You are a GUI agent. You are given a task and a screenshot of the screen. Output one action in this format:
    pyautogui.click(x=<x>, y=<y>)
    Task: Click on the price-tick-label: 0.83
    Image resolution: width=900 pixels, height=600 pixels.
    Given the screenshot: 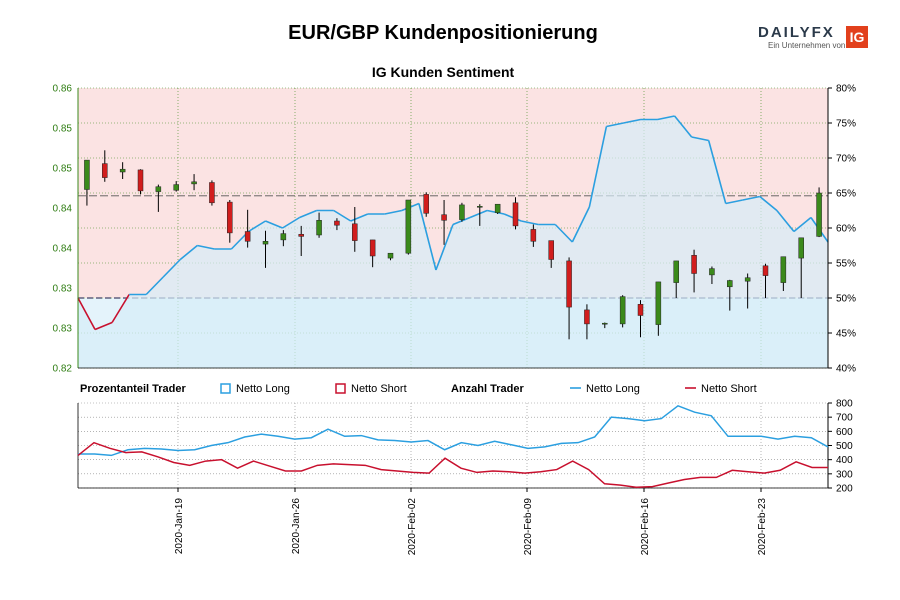 What is the action you would take?
    pyautogui.click(x=63, y=289)
    